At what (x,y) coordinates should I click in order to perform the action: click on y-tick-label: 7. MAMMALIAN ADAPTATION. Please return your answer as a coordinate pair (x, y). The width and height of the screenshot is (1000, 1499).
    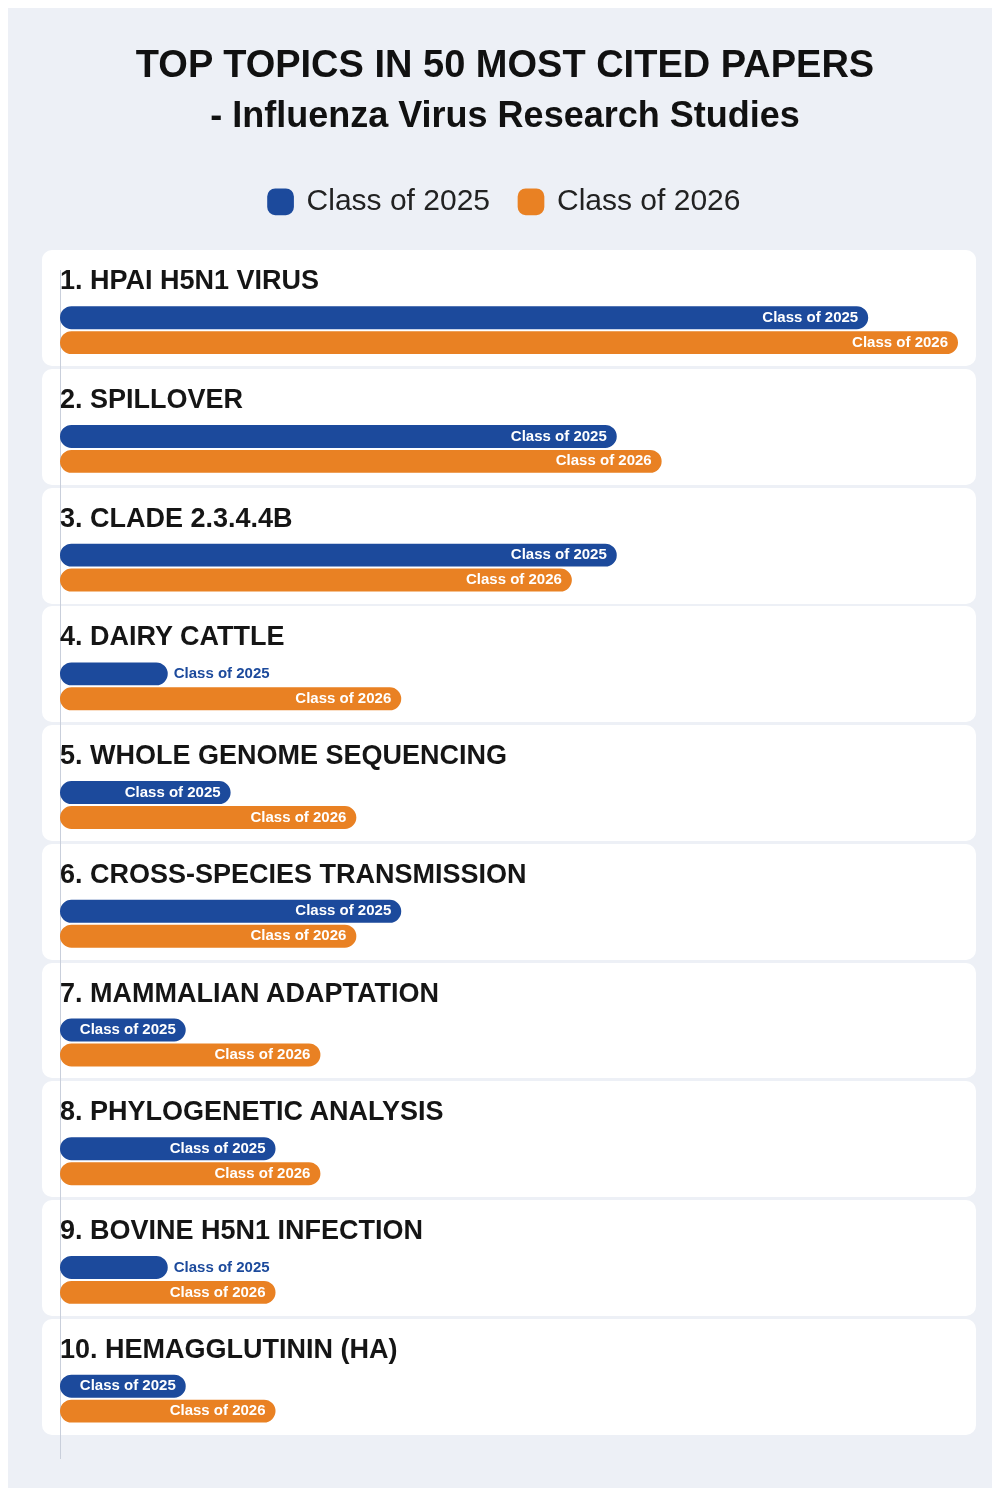
    Looking at the image, I should click on (249, 992).